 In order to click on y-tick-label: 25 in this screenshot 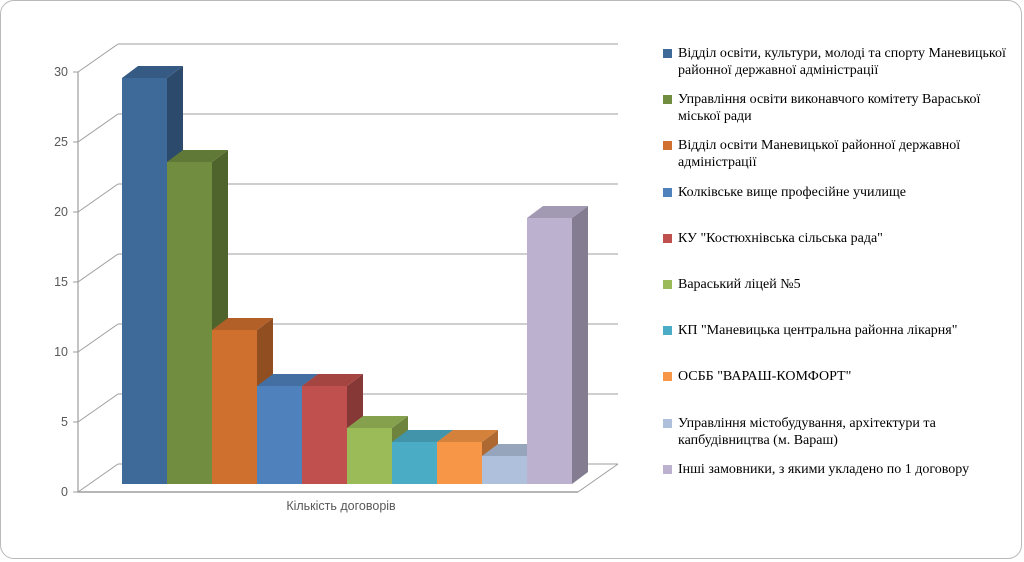, I will do `click(61, 142)`.